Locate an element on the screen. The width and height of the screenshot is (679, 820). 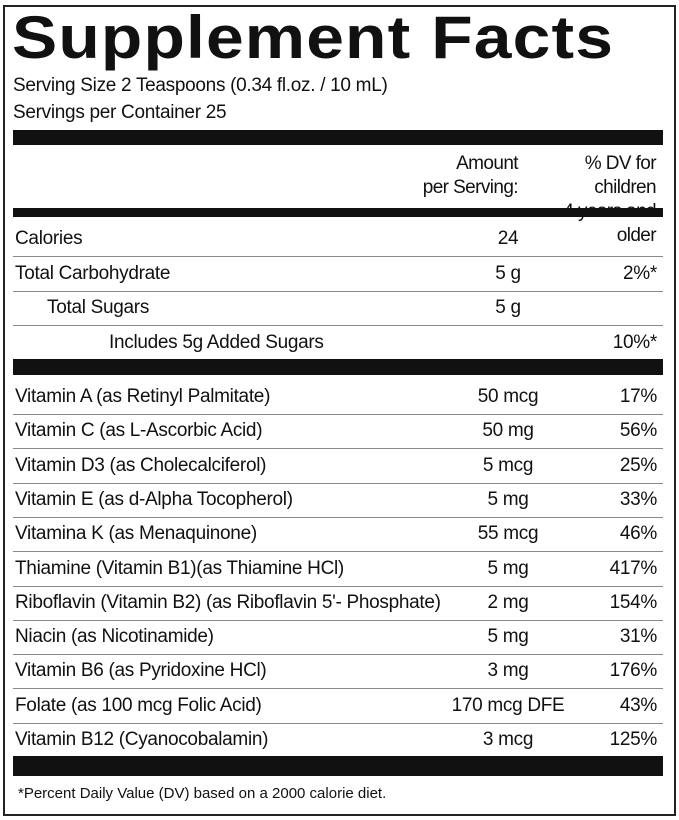
nutrient-name: Total Sugars is located at coordinates (98, 307).